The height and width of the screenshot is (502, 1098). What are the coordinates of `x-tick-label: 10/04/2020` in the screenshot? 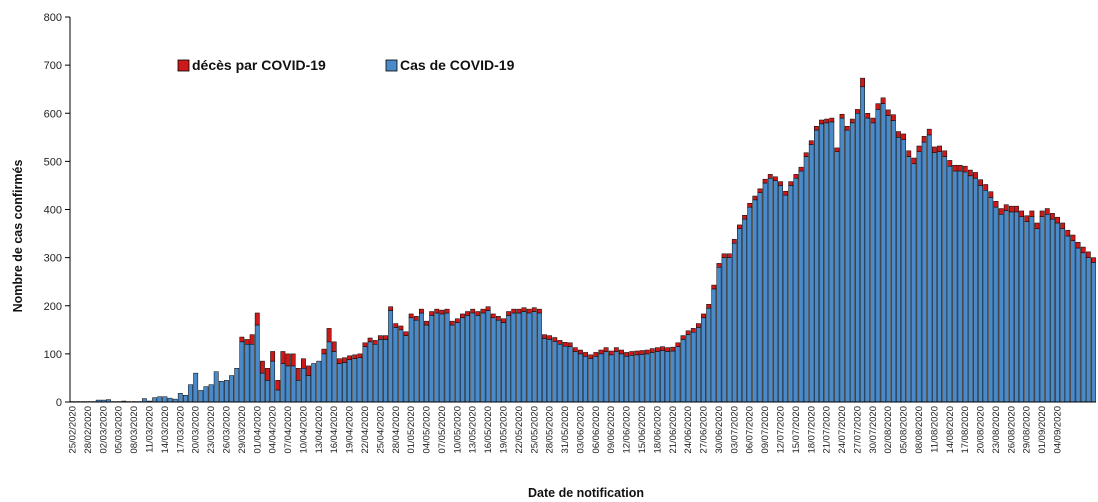 It's located at (303, 430).